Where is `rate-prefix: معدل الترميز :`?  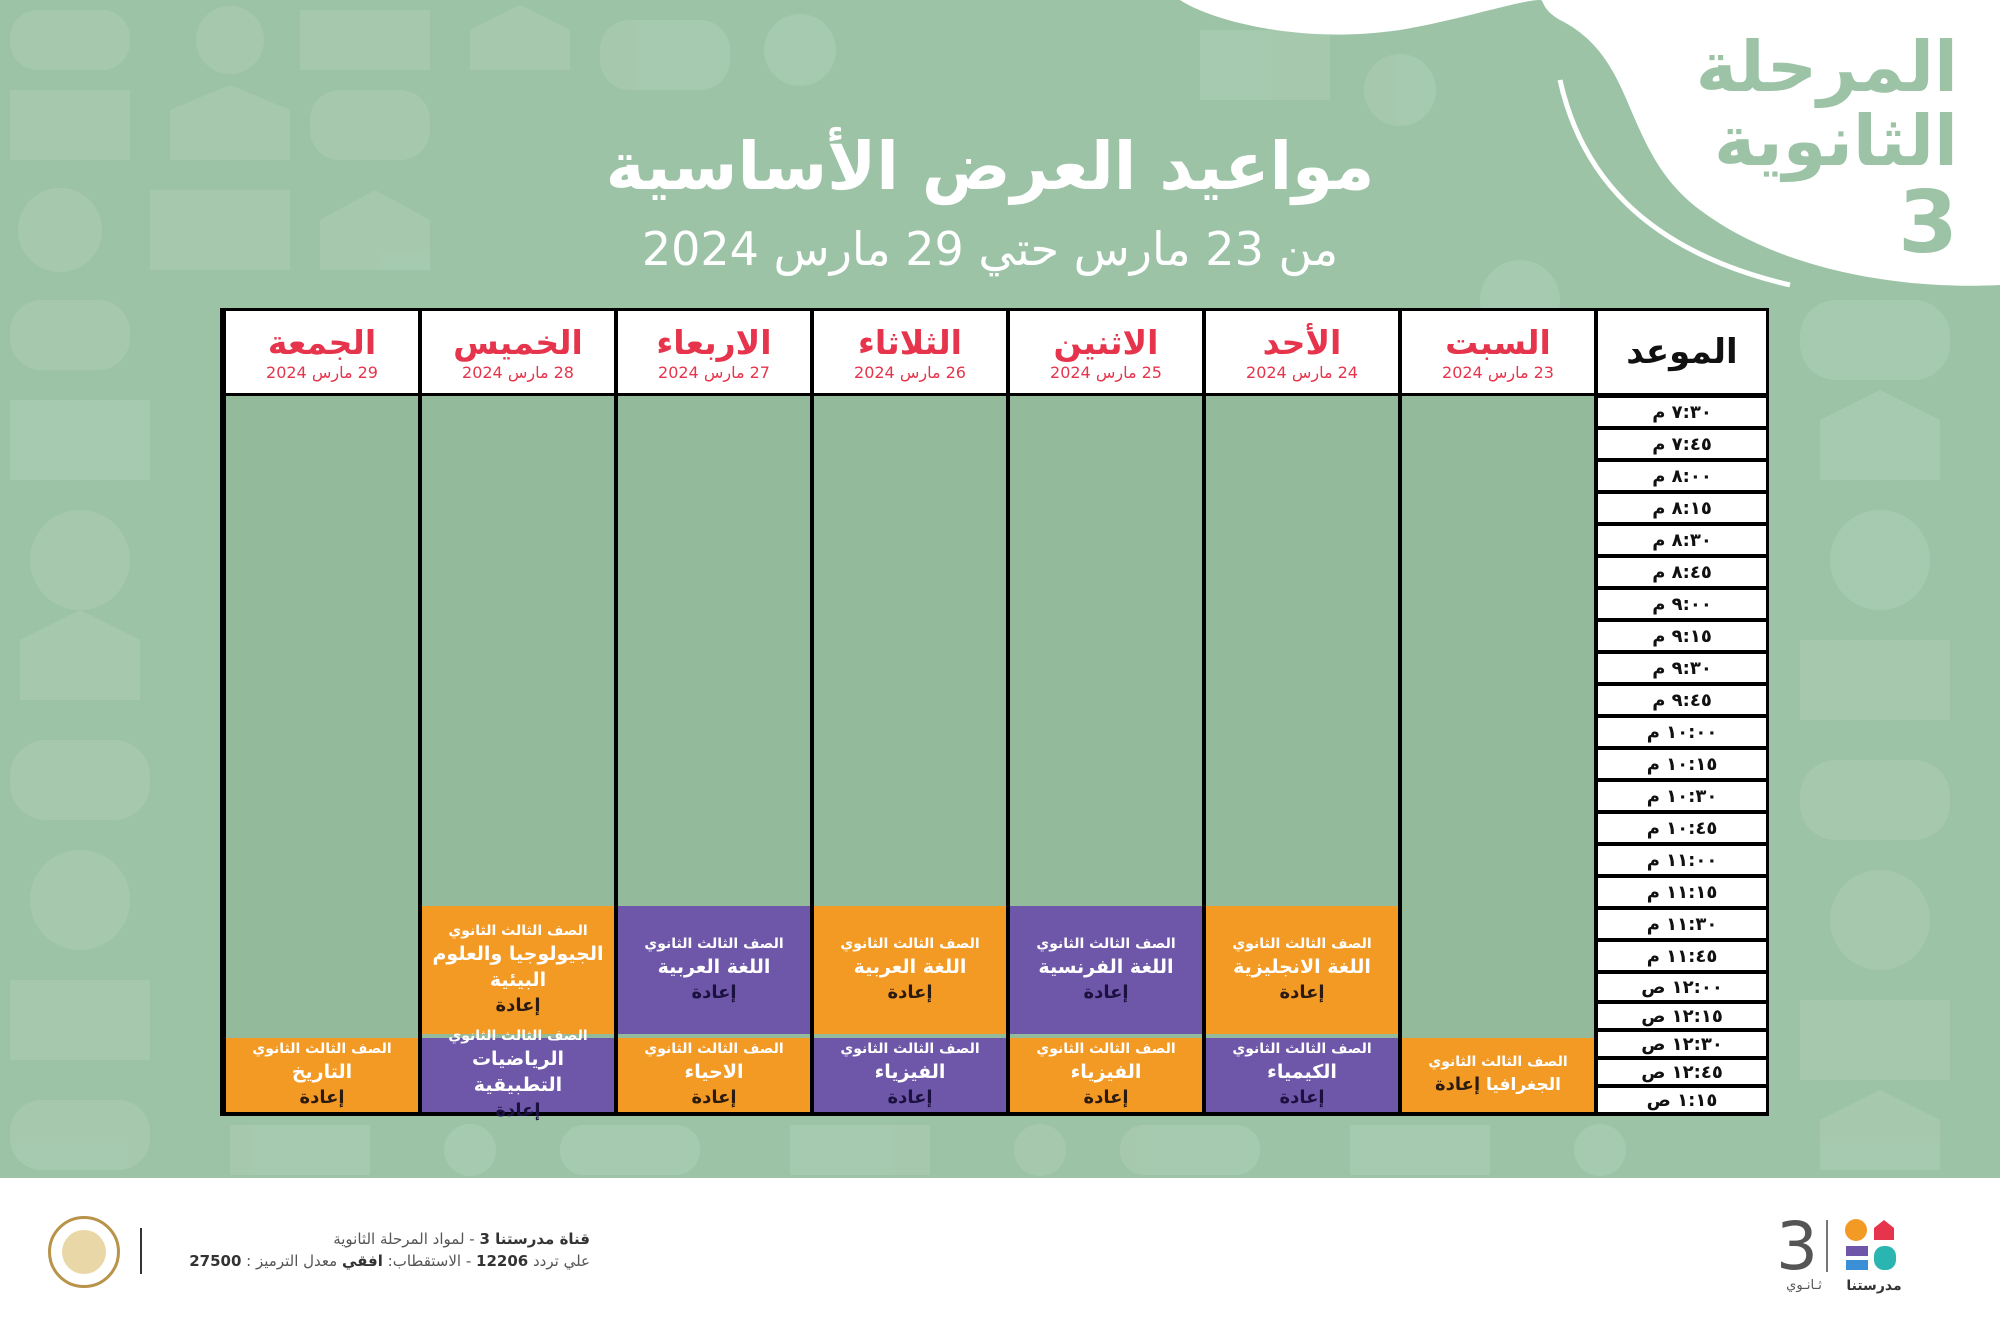 rate-prefix: معدل الترميز : is located at coordinates (291, 1261).